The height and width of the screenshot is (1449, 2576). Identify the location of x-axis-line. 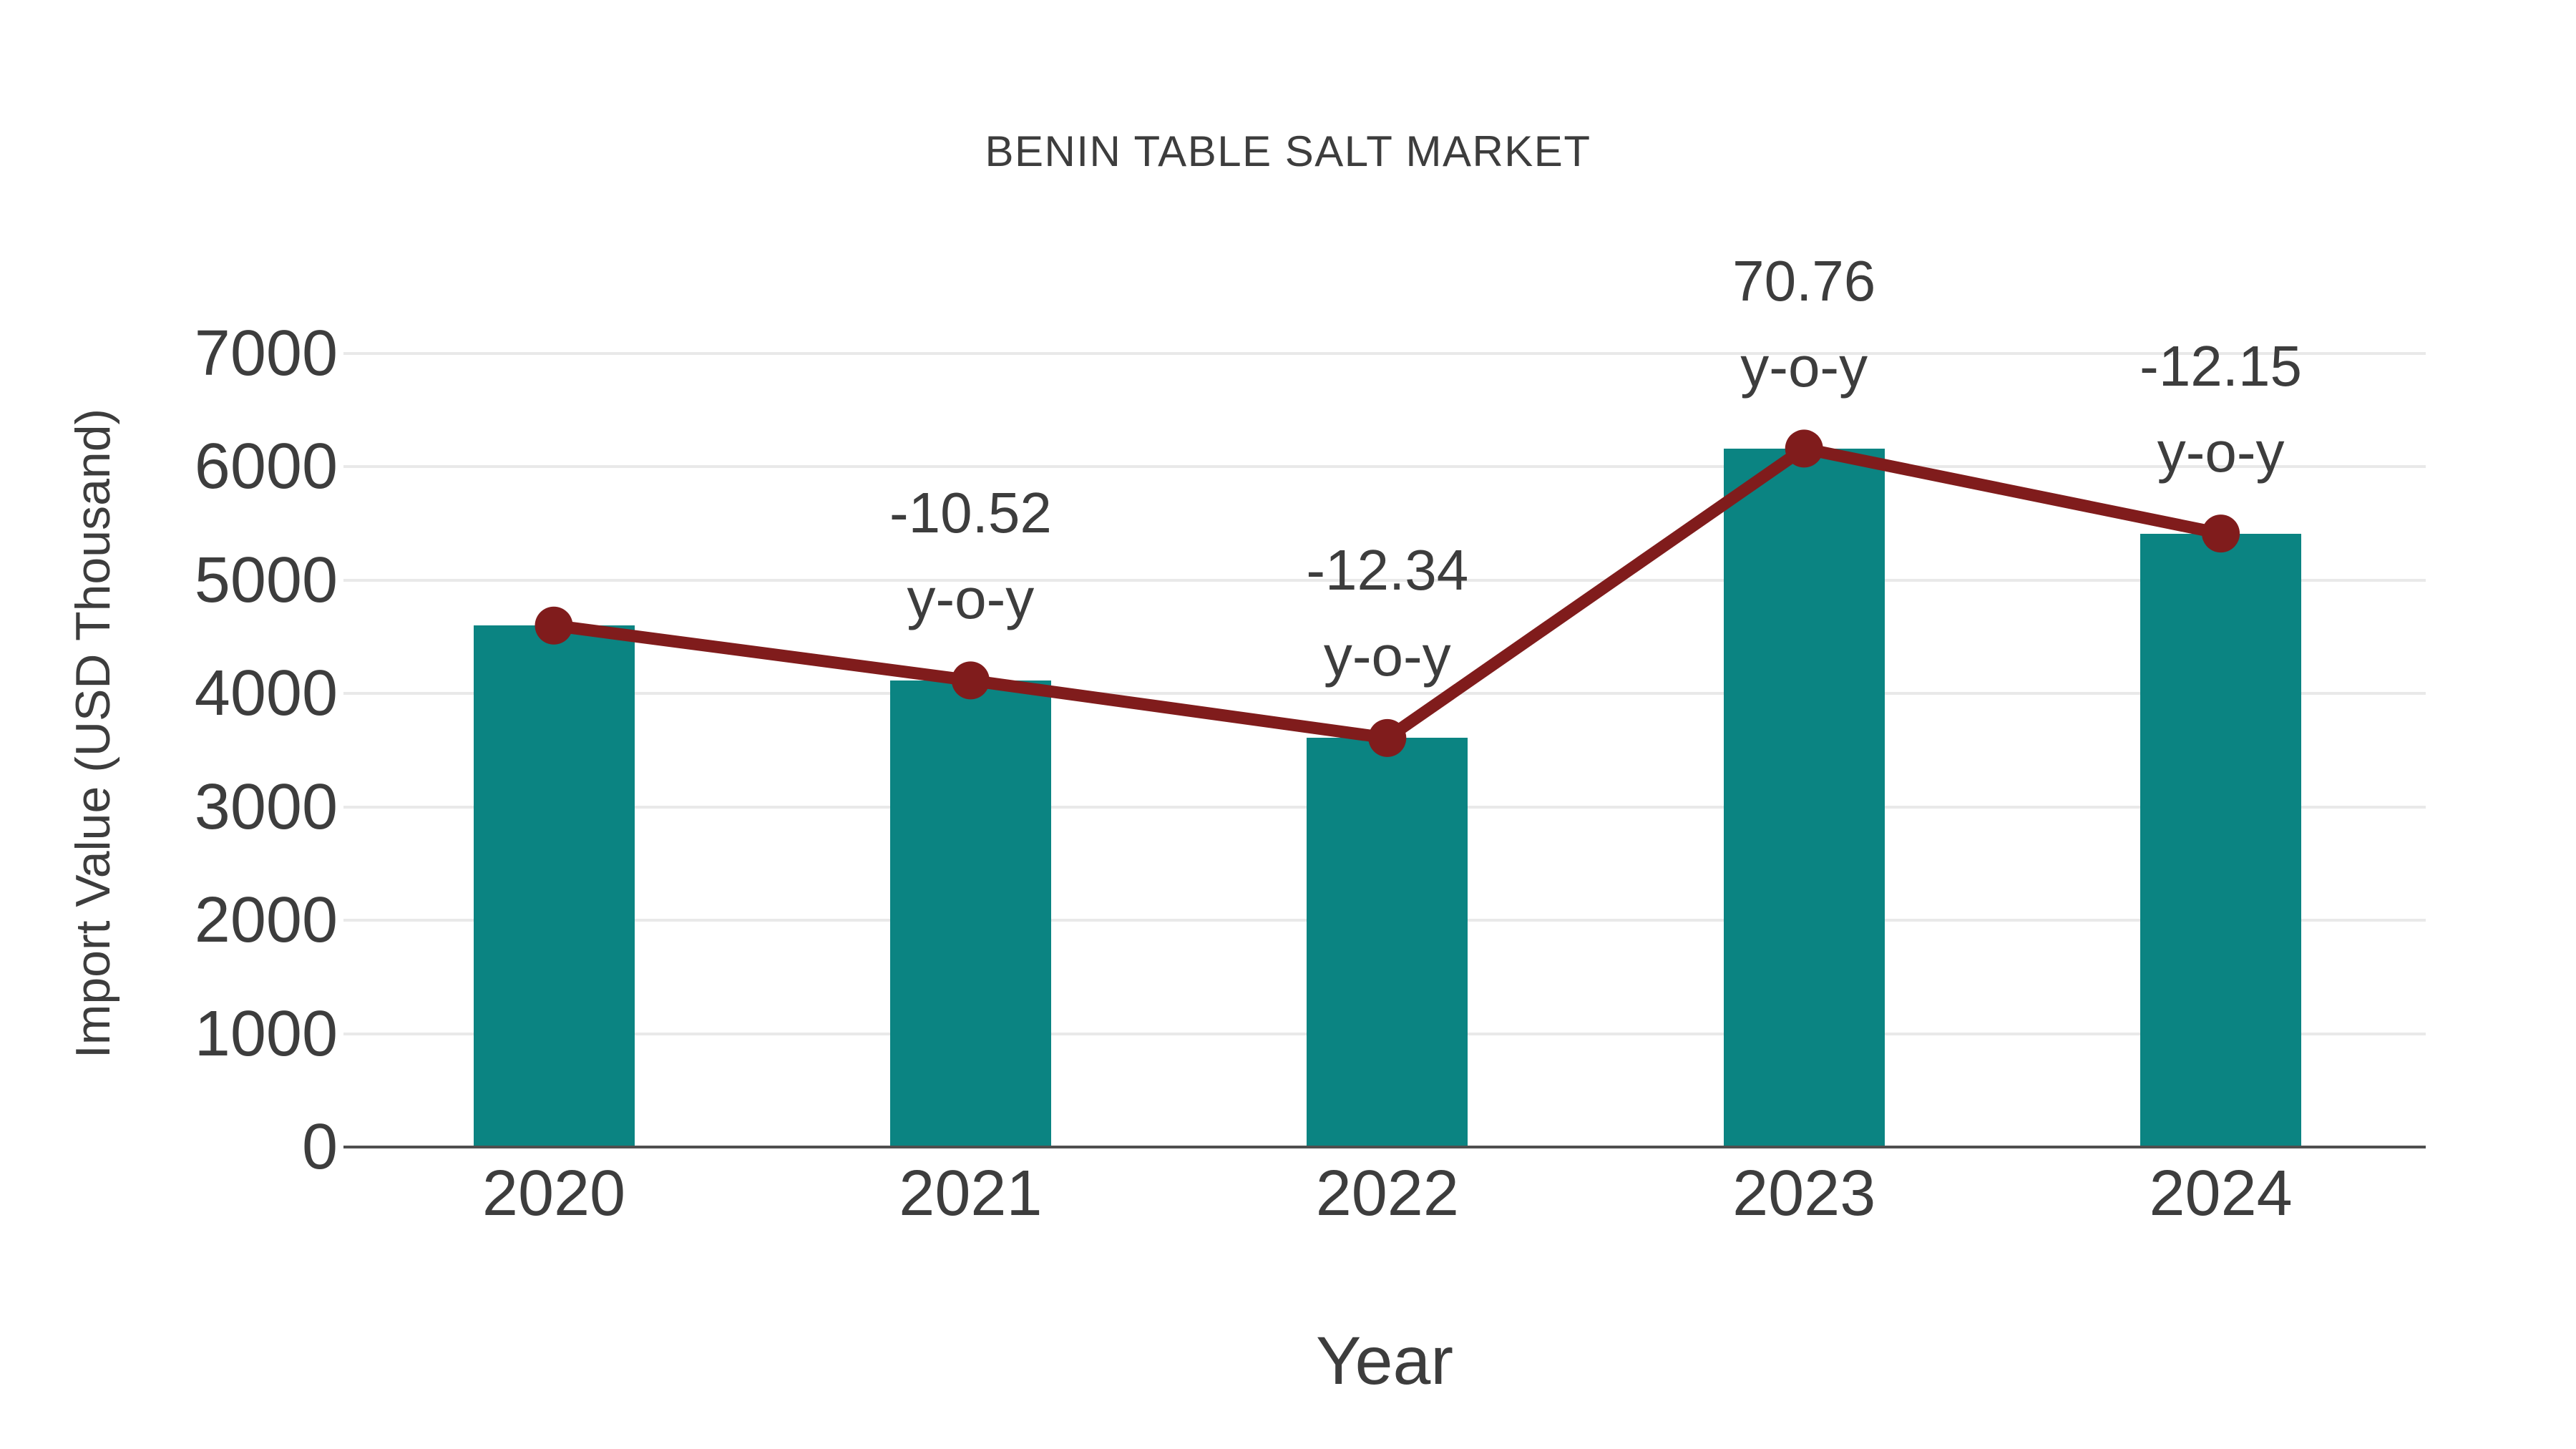
(1384, 1147).